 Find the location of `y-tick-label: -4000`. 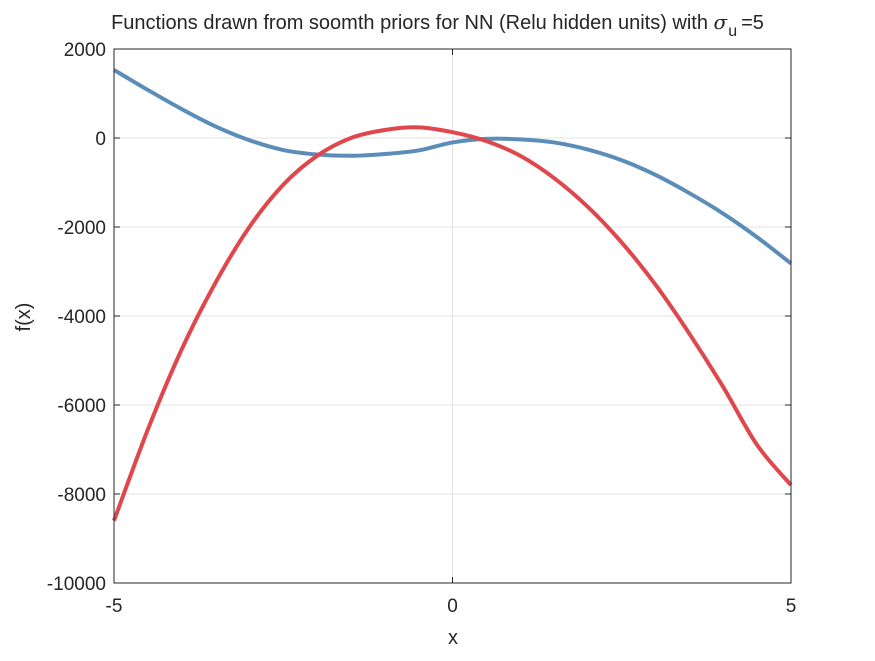

y-tick-label: -4000 is located at coordinates (81, 317).